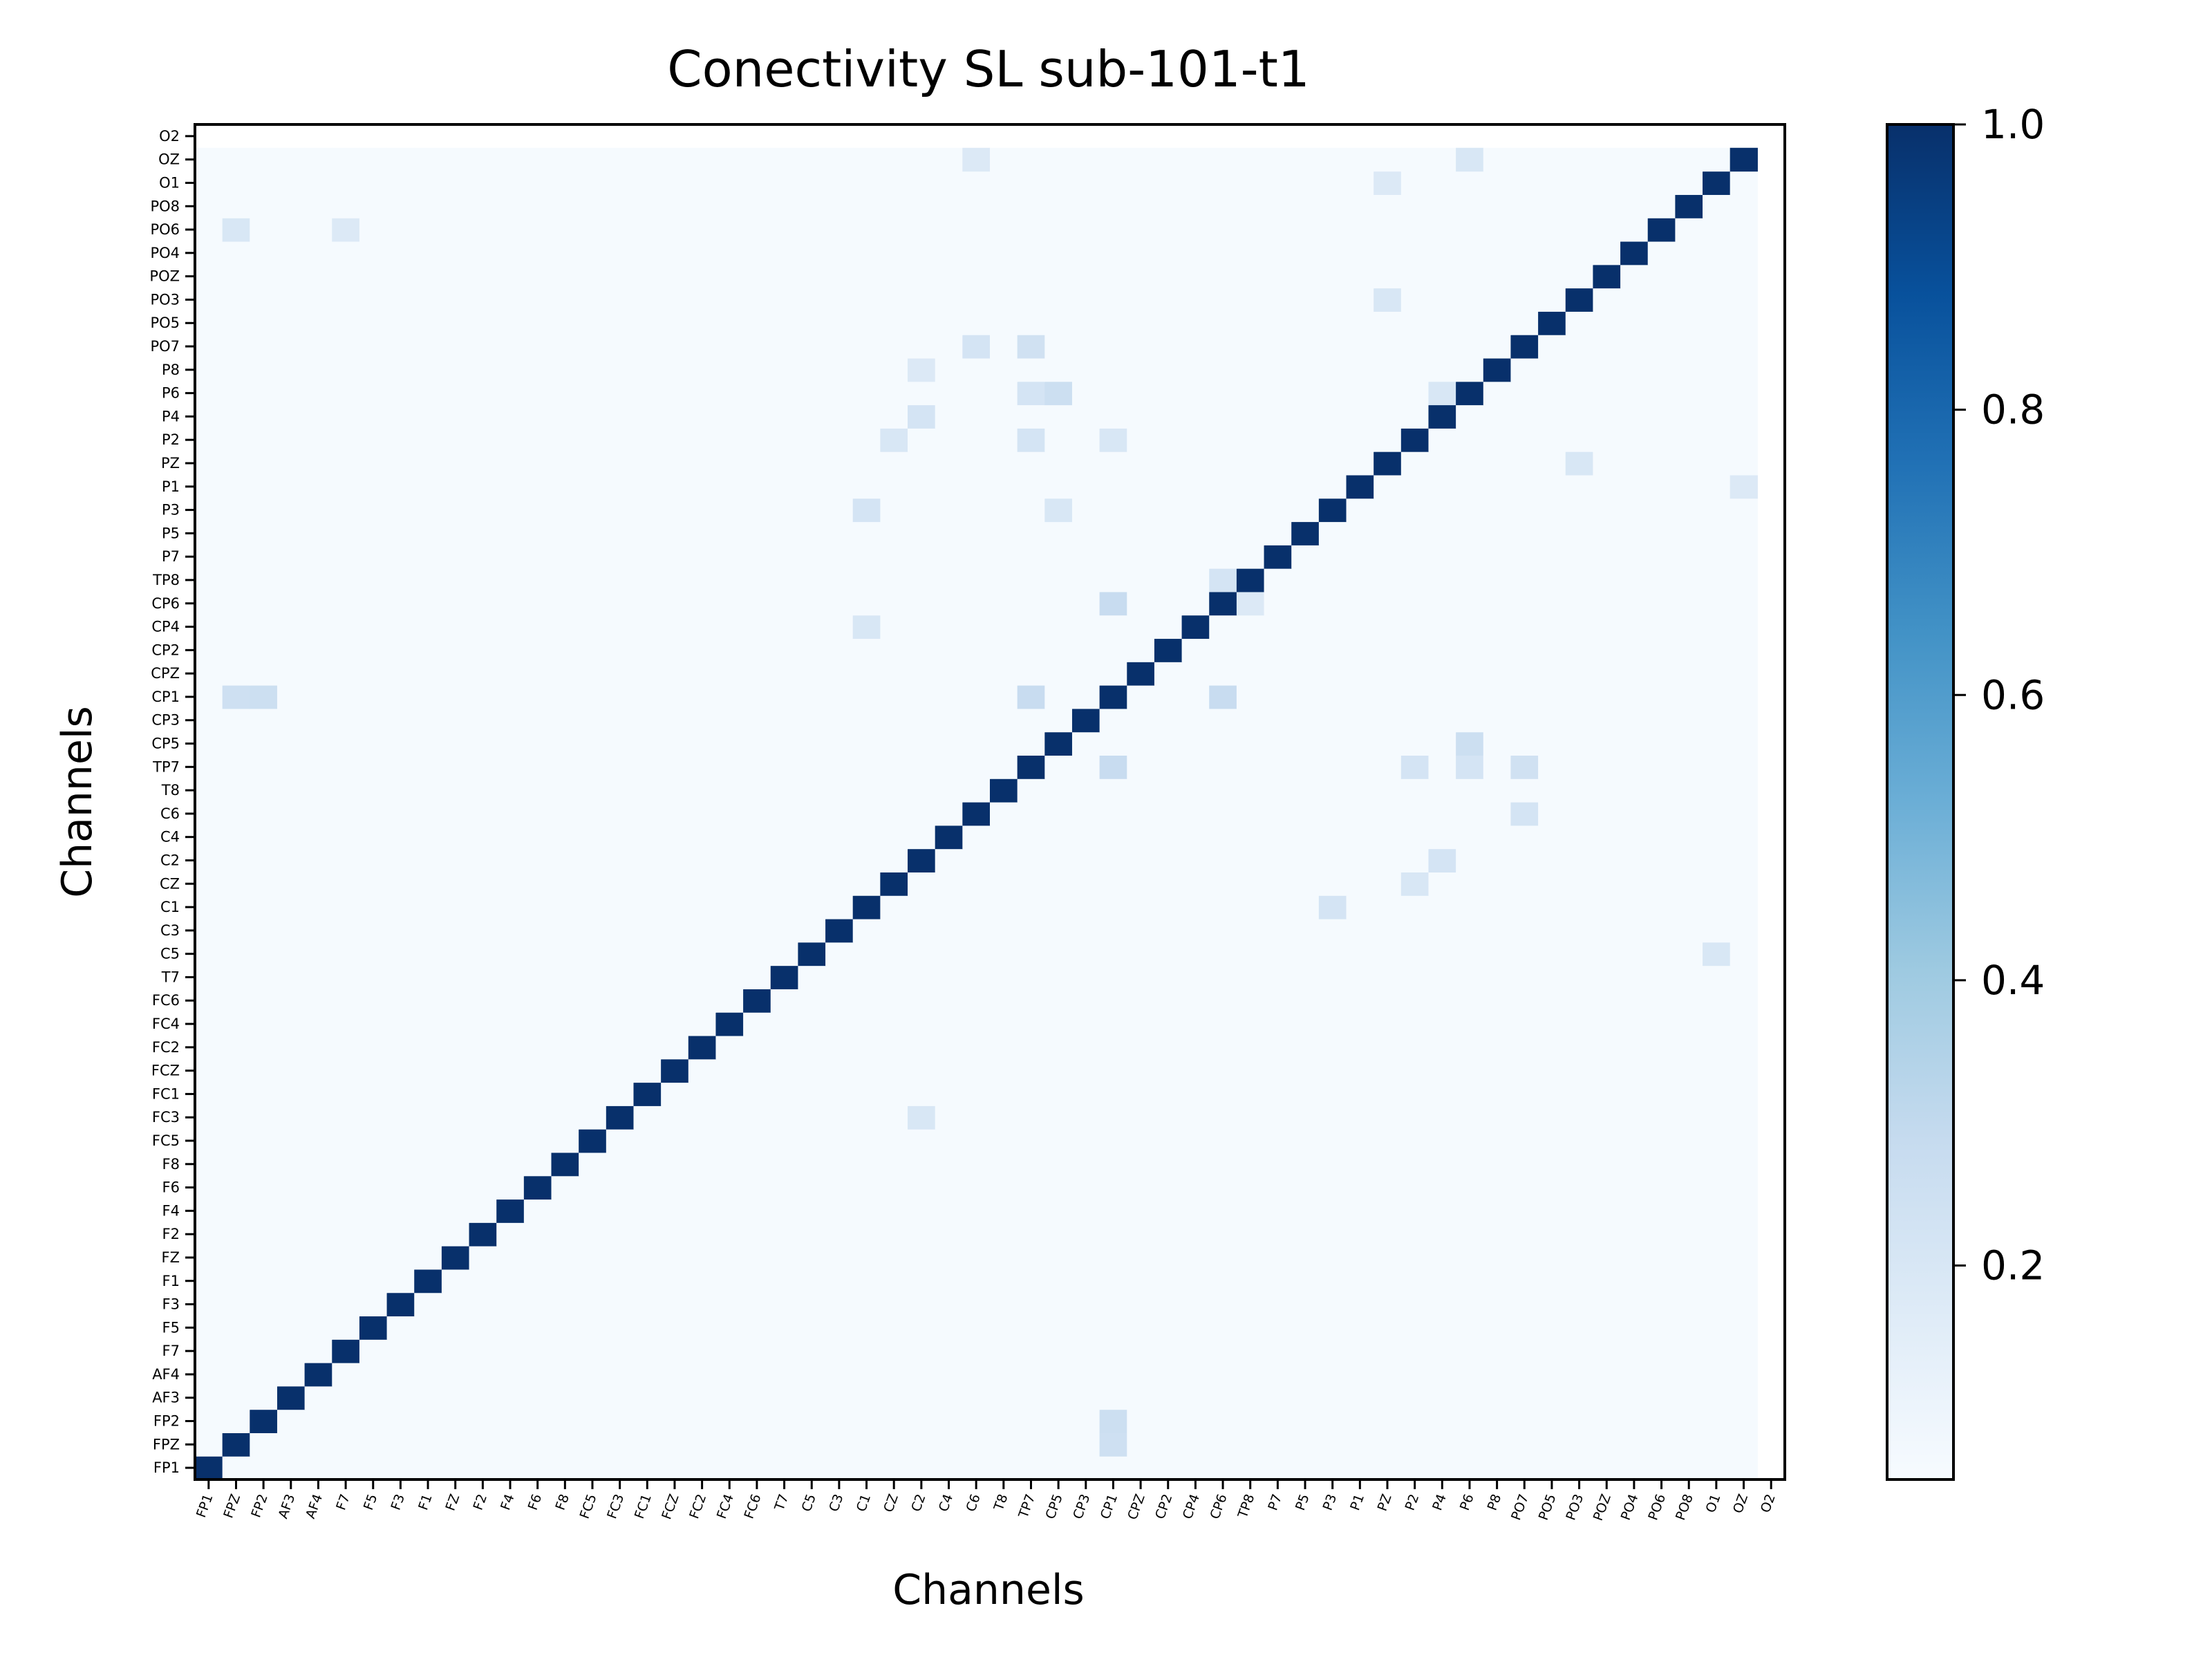 The height and width of the screenshot is (1662, 2212). Describe the element at coordinates (2013, 1266) in the screenshot. I see `colorbar-tick-label: 0.2` at that location.